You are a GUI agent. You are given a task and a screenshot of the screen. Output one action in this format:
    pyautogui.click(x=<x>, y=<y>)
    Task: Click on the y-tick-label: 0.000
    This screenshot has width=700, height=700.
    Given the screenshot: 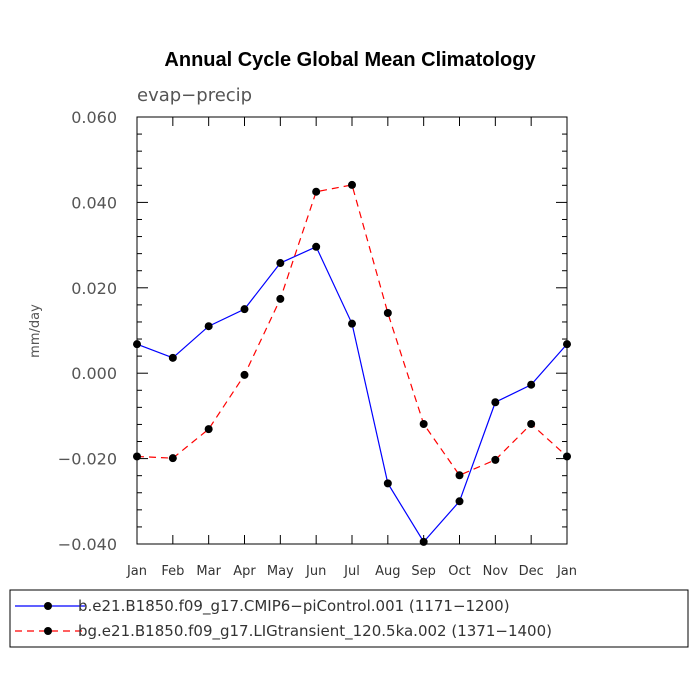 What is the action you would take?
    pyautogui.click(x=94, y=373)
    